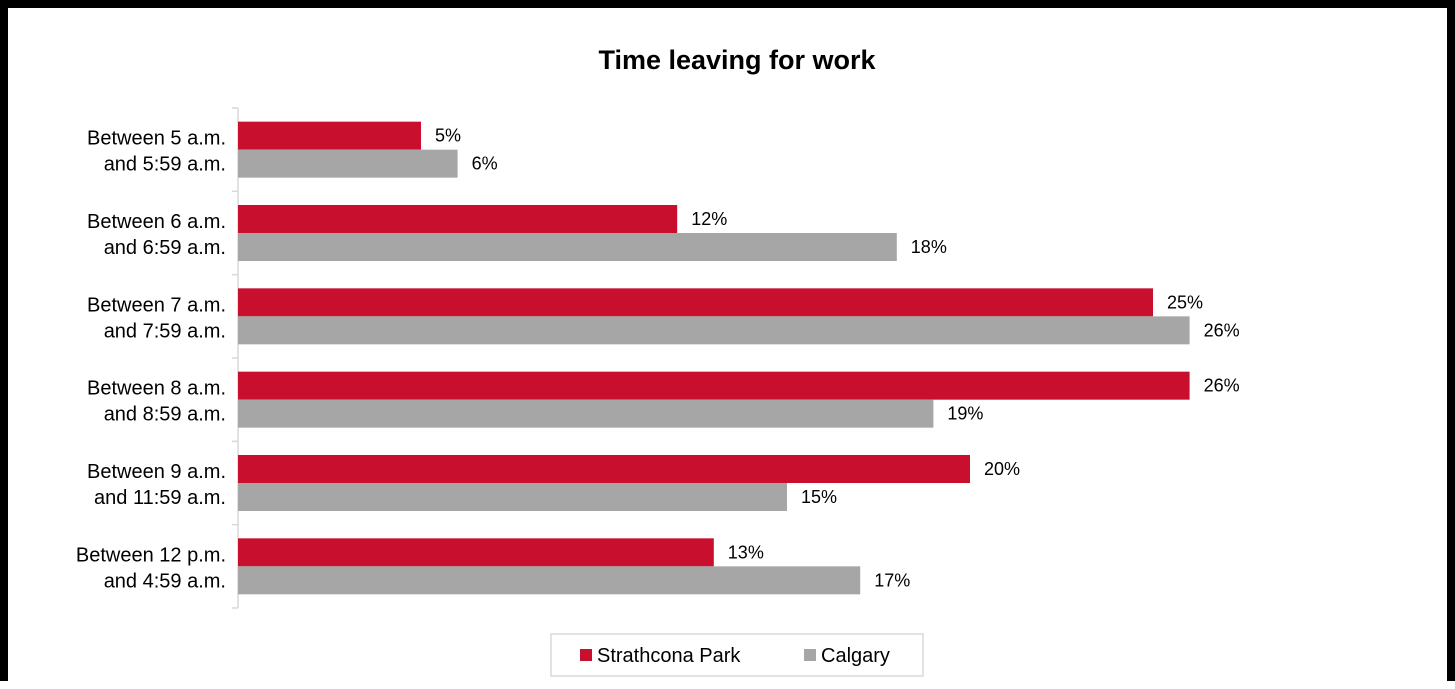 The width and height of the screenshot is (1455, 689). I want to click on chart-title: Time leaving for work, so click(737, 60).